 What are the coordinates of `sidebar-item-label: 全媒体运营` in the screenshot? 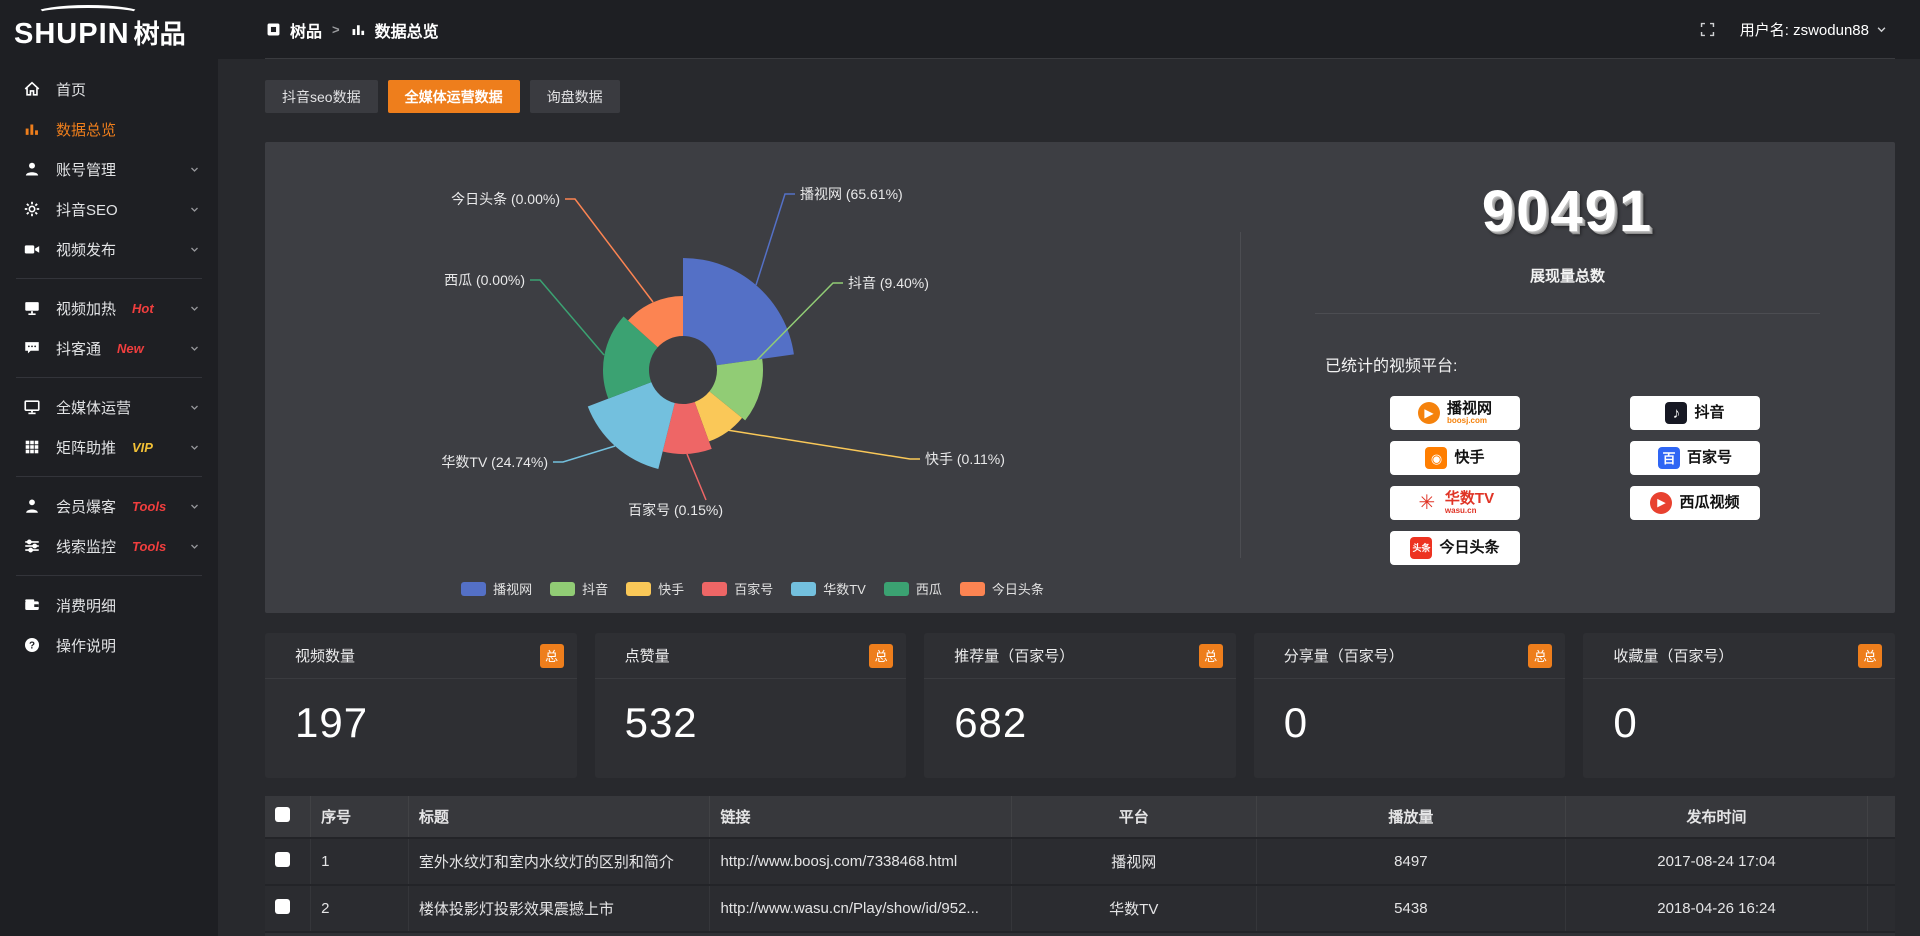 It's located at (94, 408).